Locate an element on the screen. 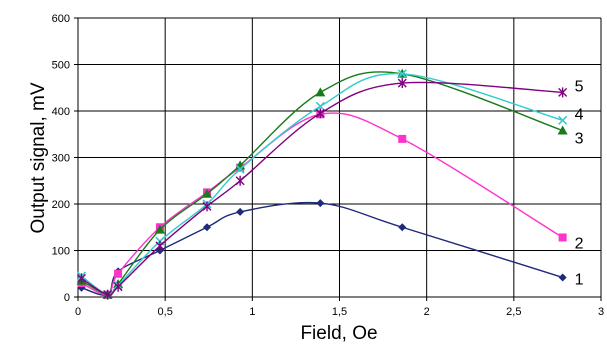 The image size is (607, 354). x-tick-label: 2,5 is located at coordinates (513, 312).